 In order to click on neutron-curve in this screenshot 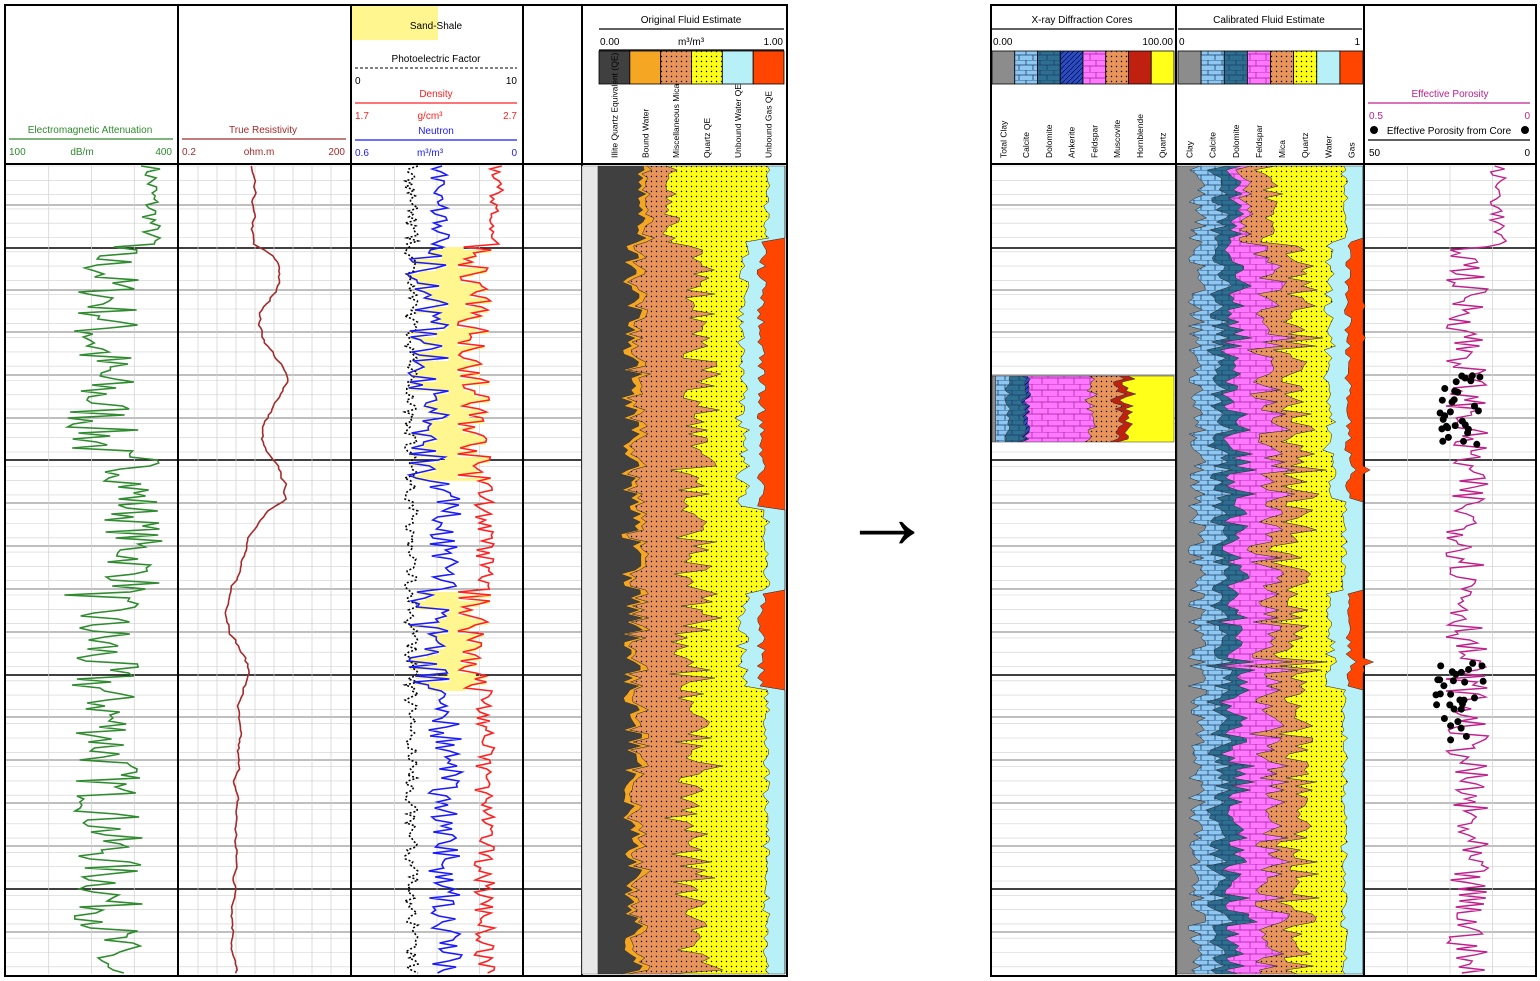, I will do `click(435, 569)`.